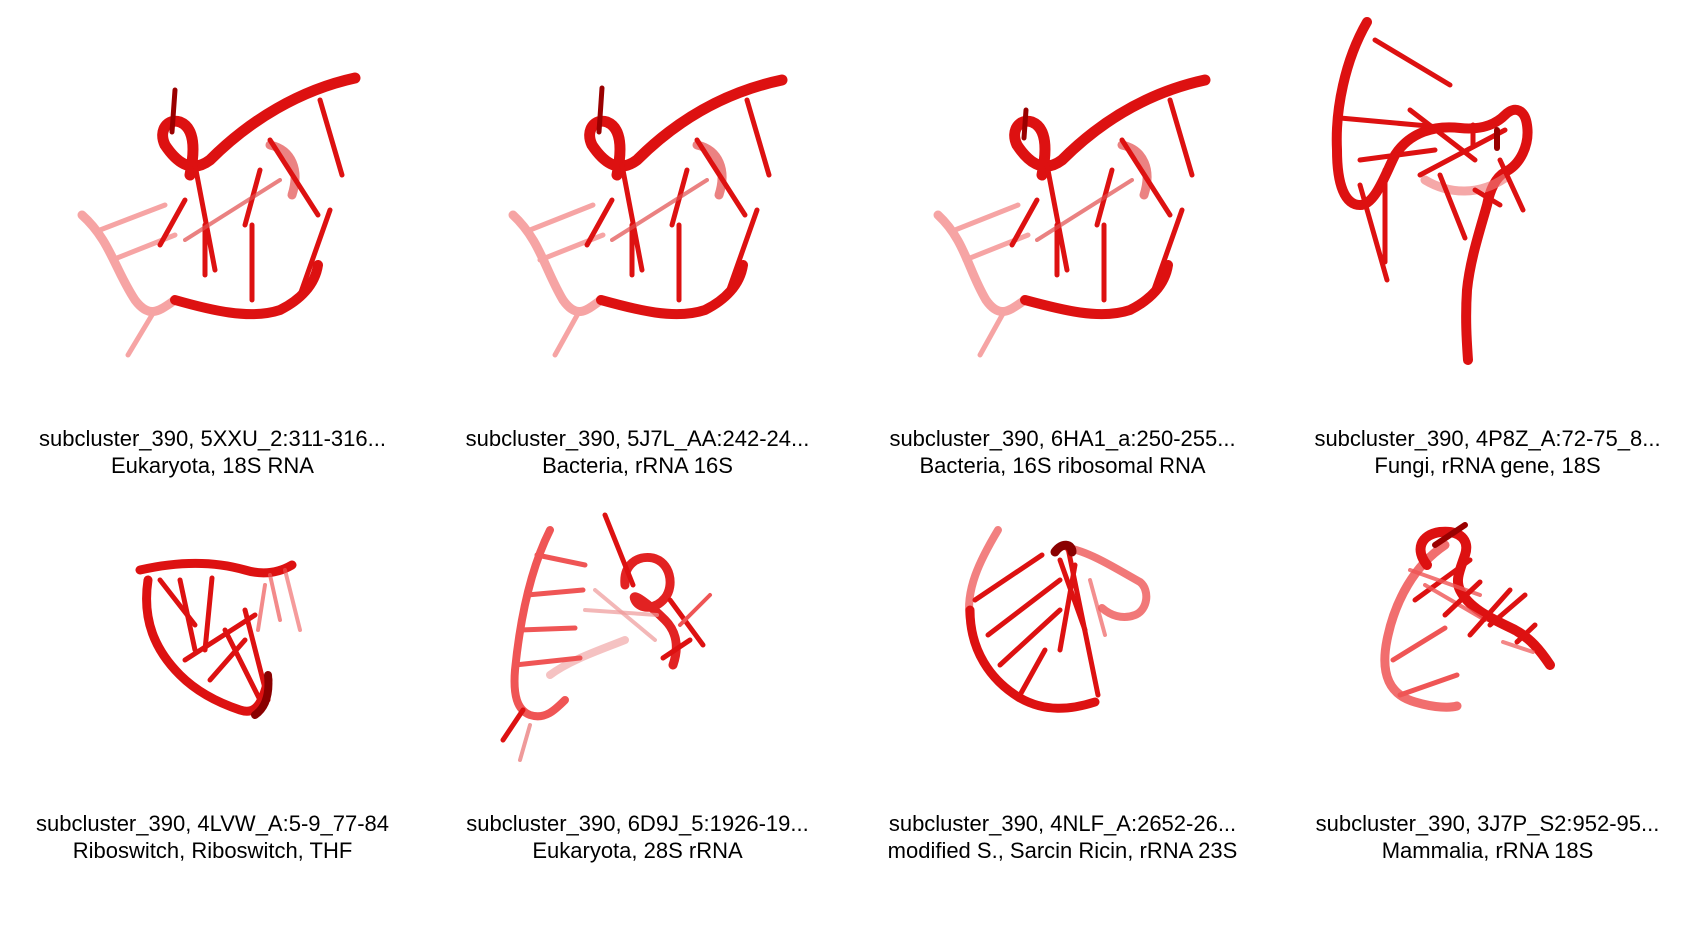  Describe the element at coordinates (212, 850) in the screenshot. I see `caption-line-2: Riboswitch, Riboswitch, THF` at that location.